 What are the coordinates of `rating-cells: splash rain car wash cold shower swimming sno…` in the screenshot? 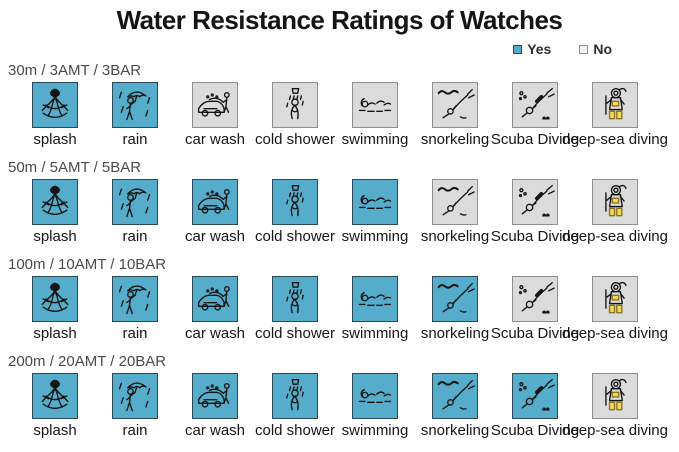 It's located at (339, 309).